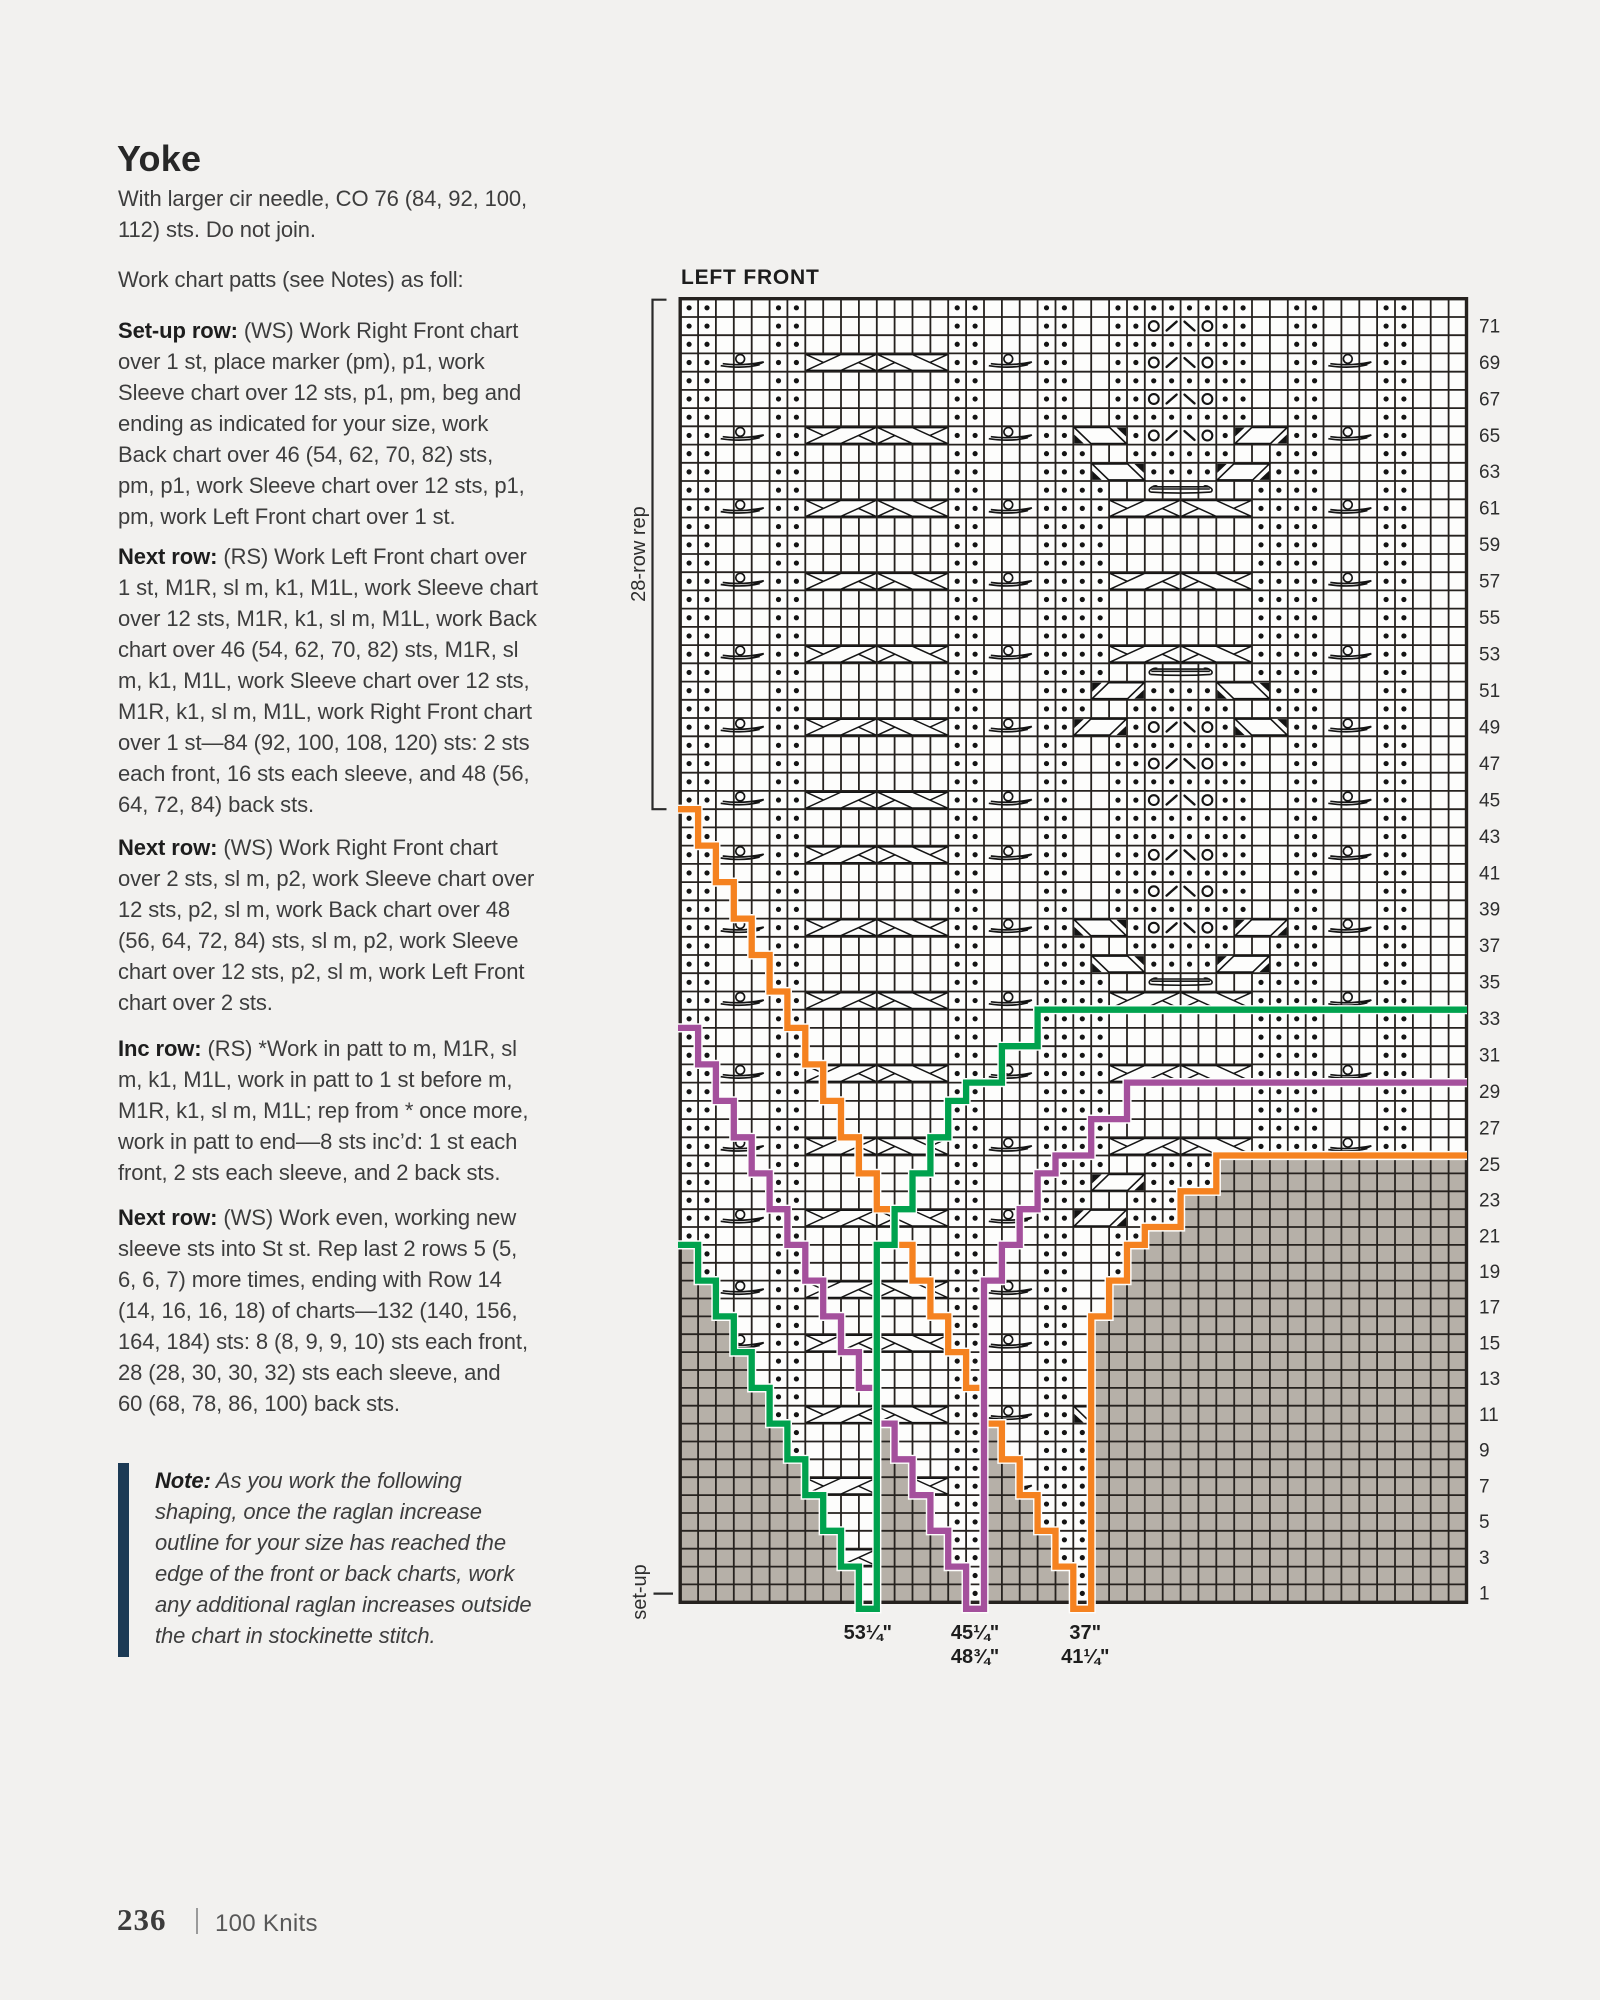 This screenshot has width=1600, height=2000. Describe the element at coordinates (1489, 1308) in the screenshot. I see `svg-text: 17` at that location.